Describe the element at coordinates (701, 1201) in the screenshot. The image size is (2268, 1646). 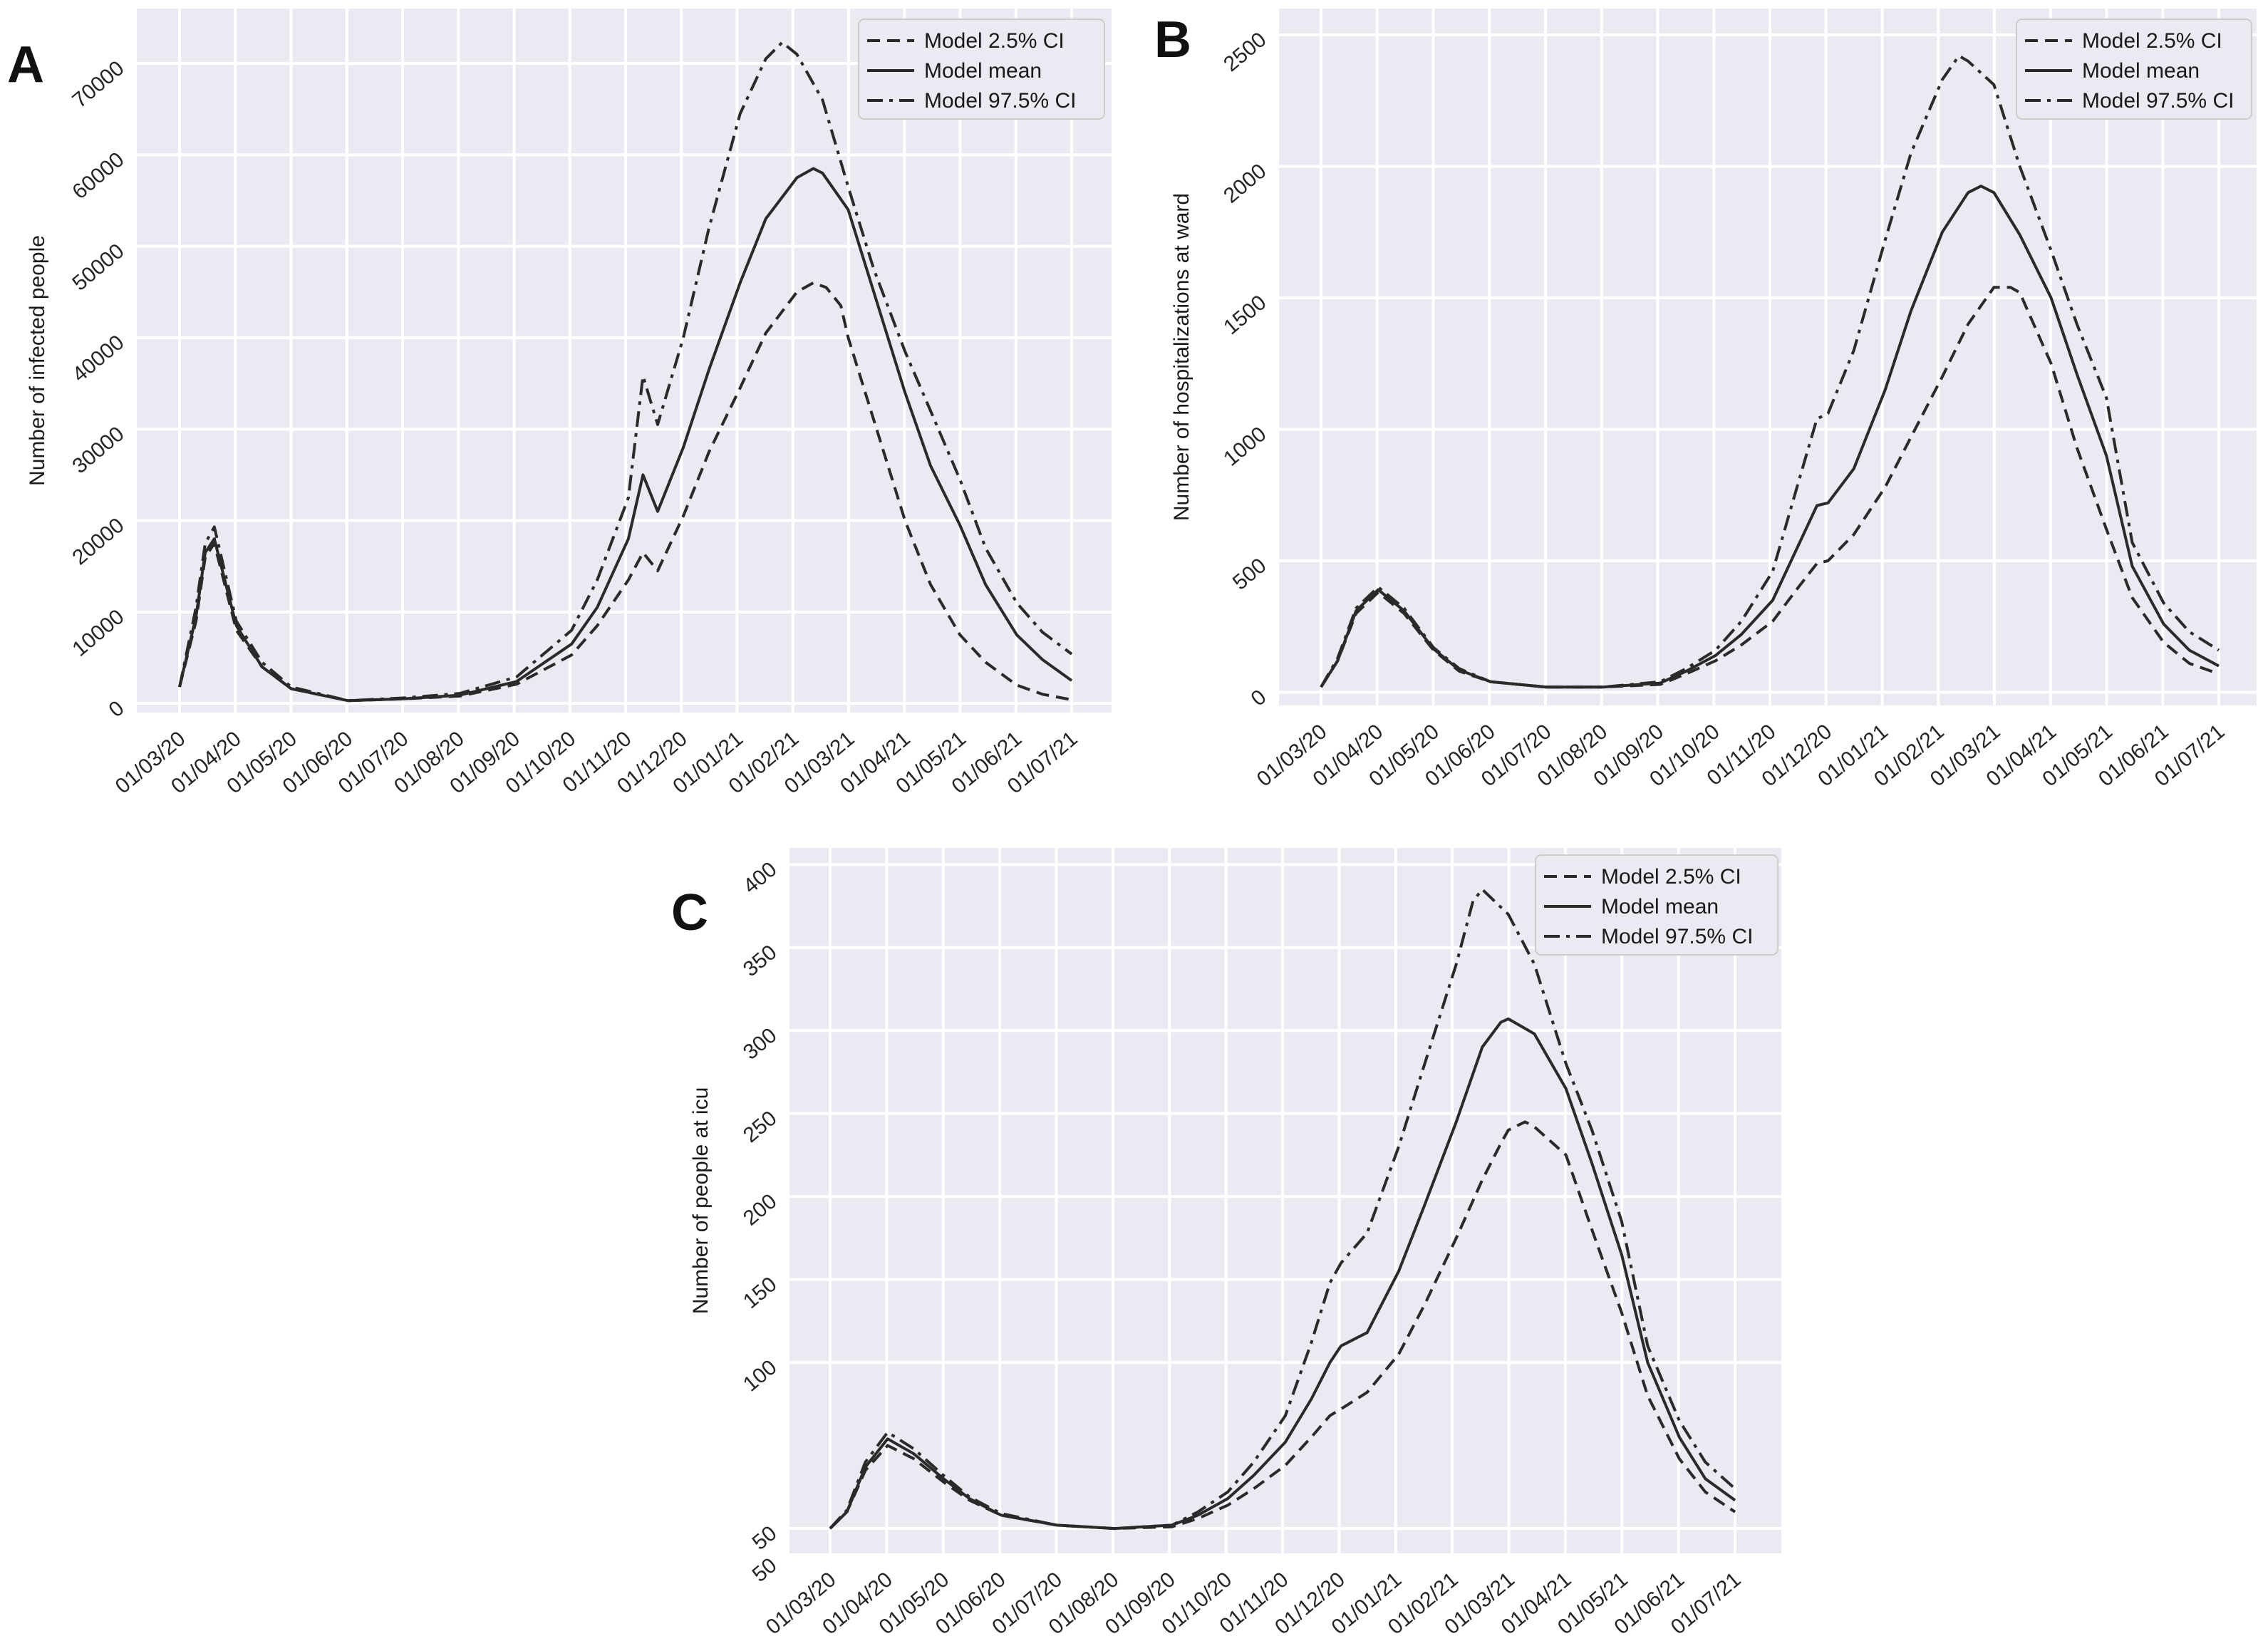
I see `y-axis-label: Number of people at icu` at that location.